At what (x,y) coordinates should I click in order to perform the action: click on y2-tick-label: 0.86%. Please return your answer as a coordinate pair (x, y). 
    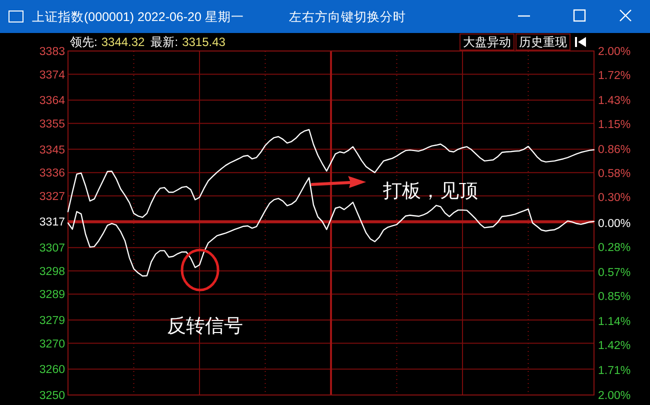
    Looking at the image, I should click on (614, 150).